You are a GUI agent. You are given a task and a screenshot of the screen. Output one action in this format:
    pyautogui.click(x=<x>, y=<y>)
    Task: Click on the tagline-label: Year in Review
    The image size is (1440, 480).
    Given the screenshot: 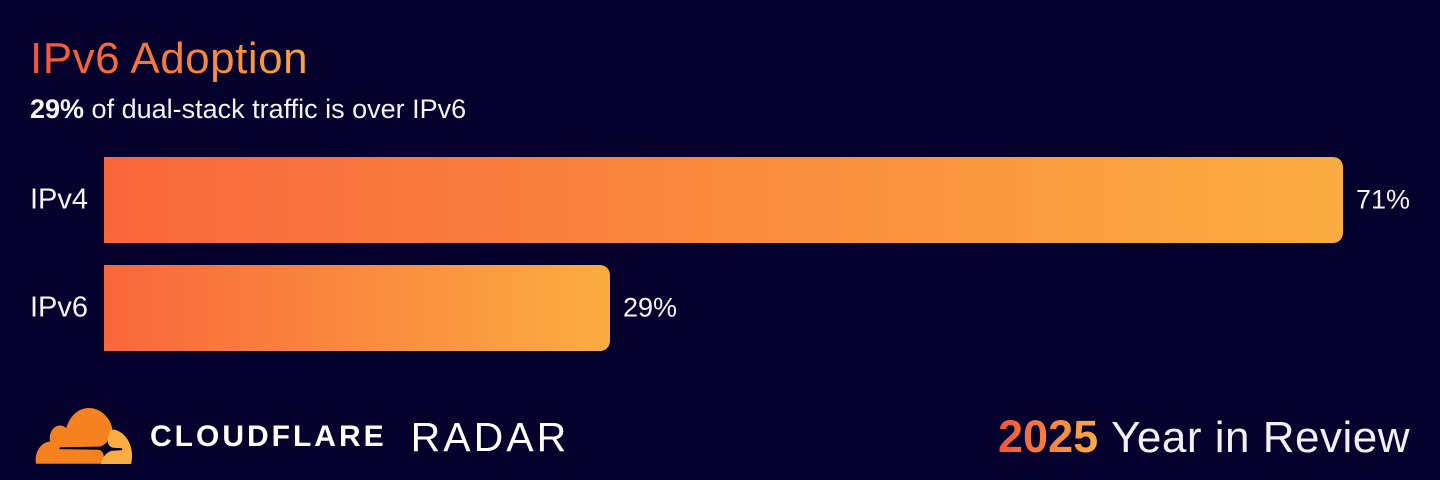 What is the action you would take?
    pyautogui.click(x=1260, y=437)
    